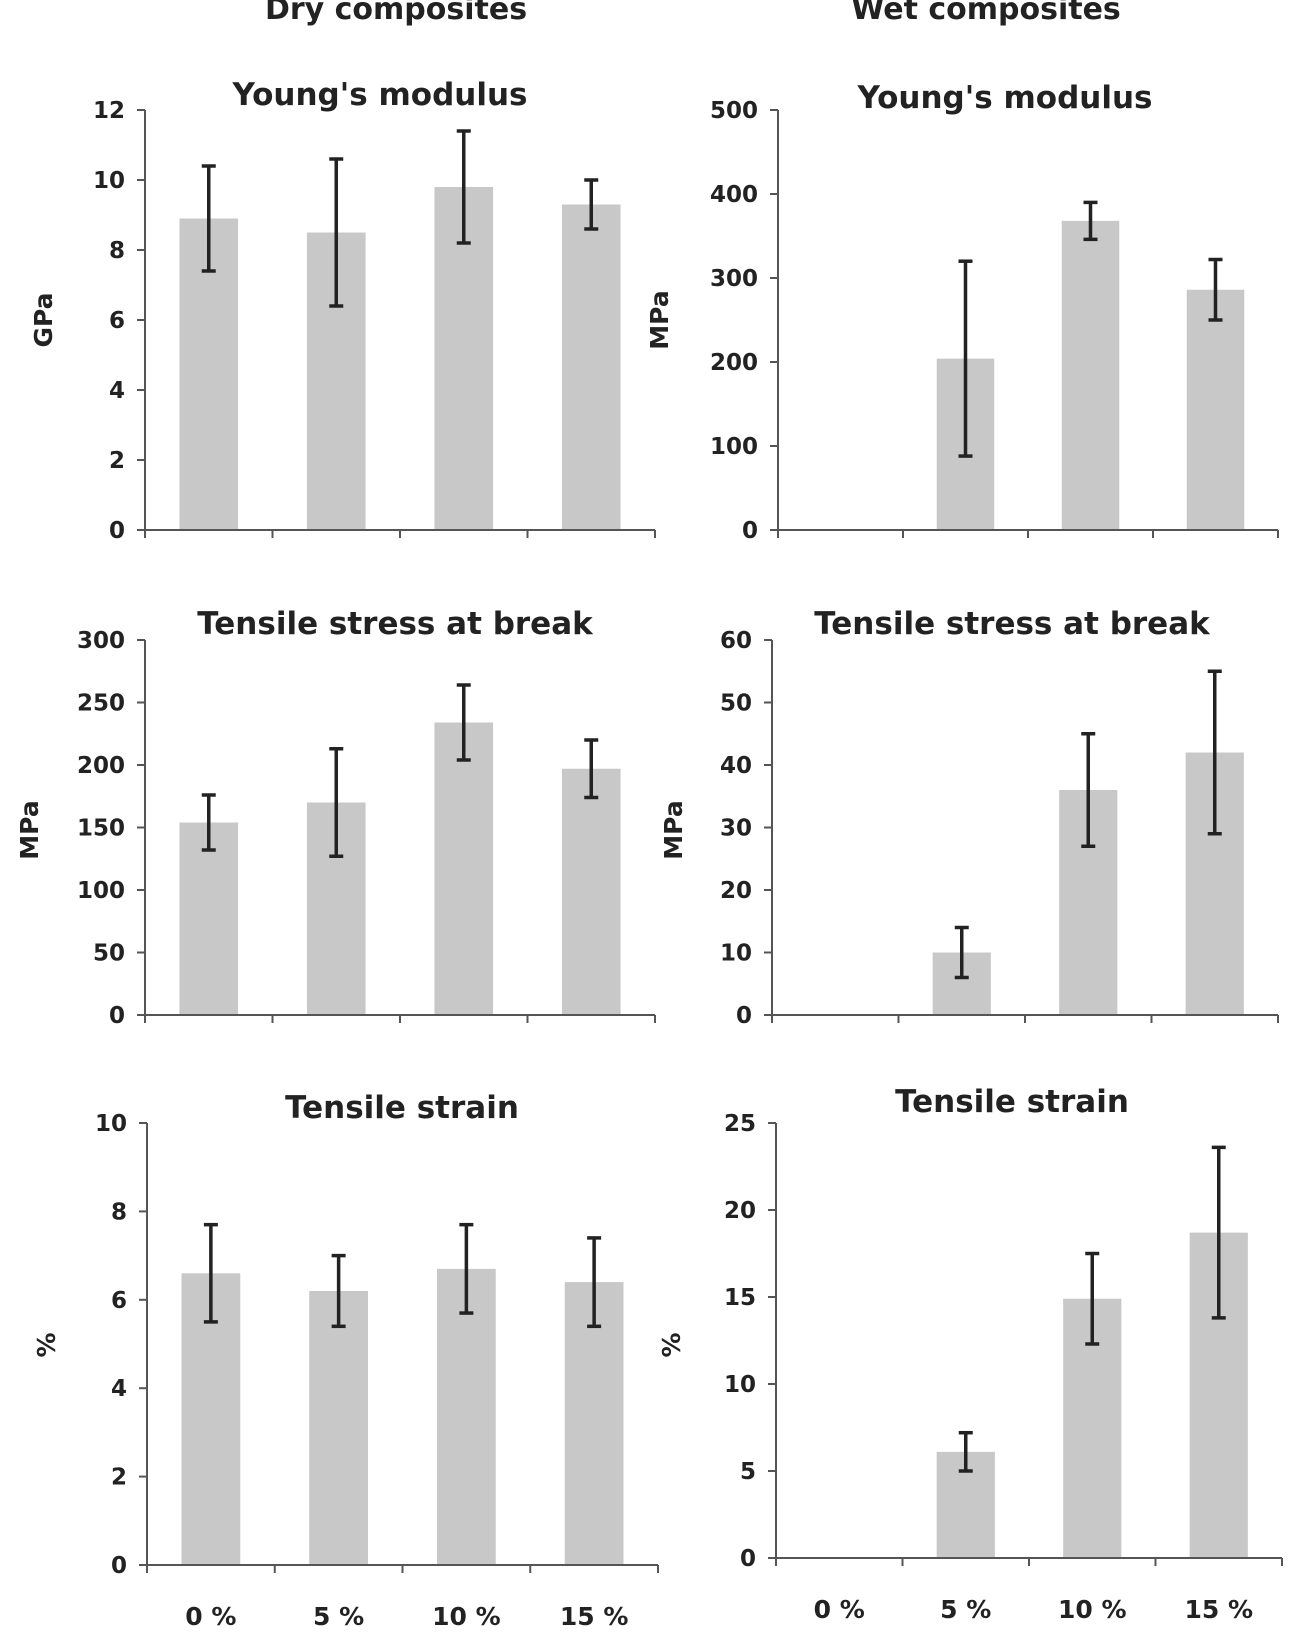 Image resolution: width=1296 pixels, height=1645 pixels. Describe the element at coordinates (736, 641) in the screenshot. I see `y-tick-label: 60` at that location.